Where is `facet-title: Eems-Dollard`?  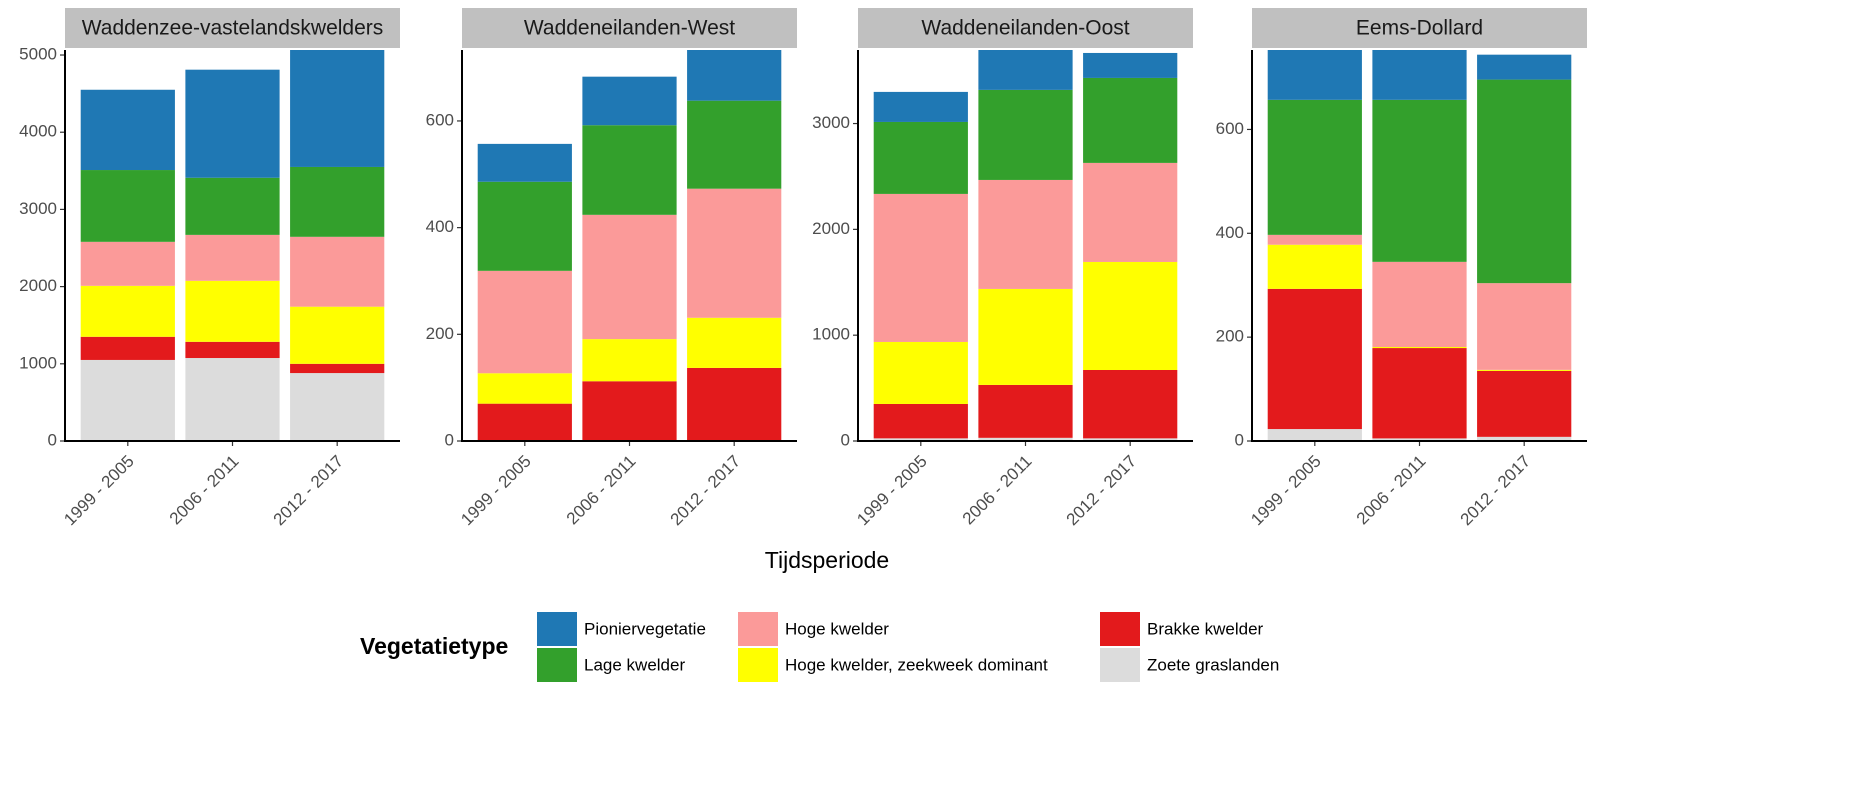 facet-title: Eems-Dollard is located at coordinates (1419, 28).